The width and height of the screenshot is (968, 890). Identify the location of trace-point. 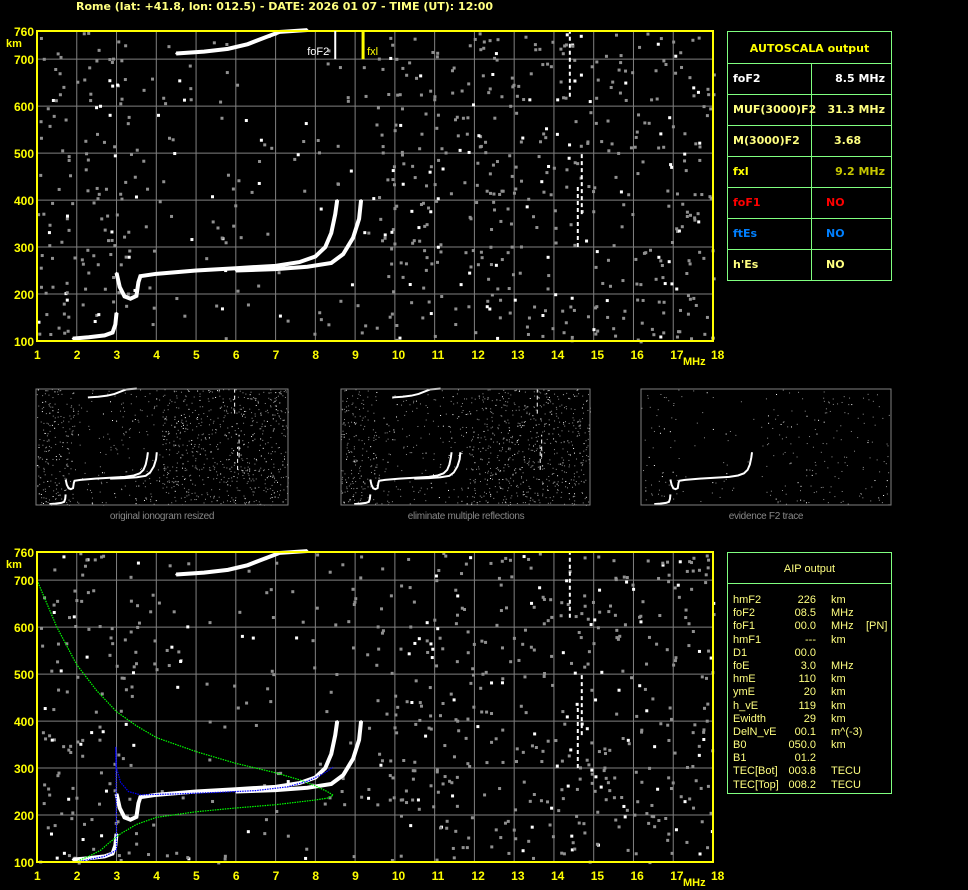
(325, 768).